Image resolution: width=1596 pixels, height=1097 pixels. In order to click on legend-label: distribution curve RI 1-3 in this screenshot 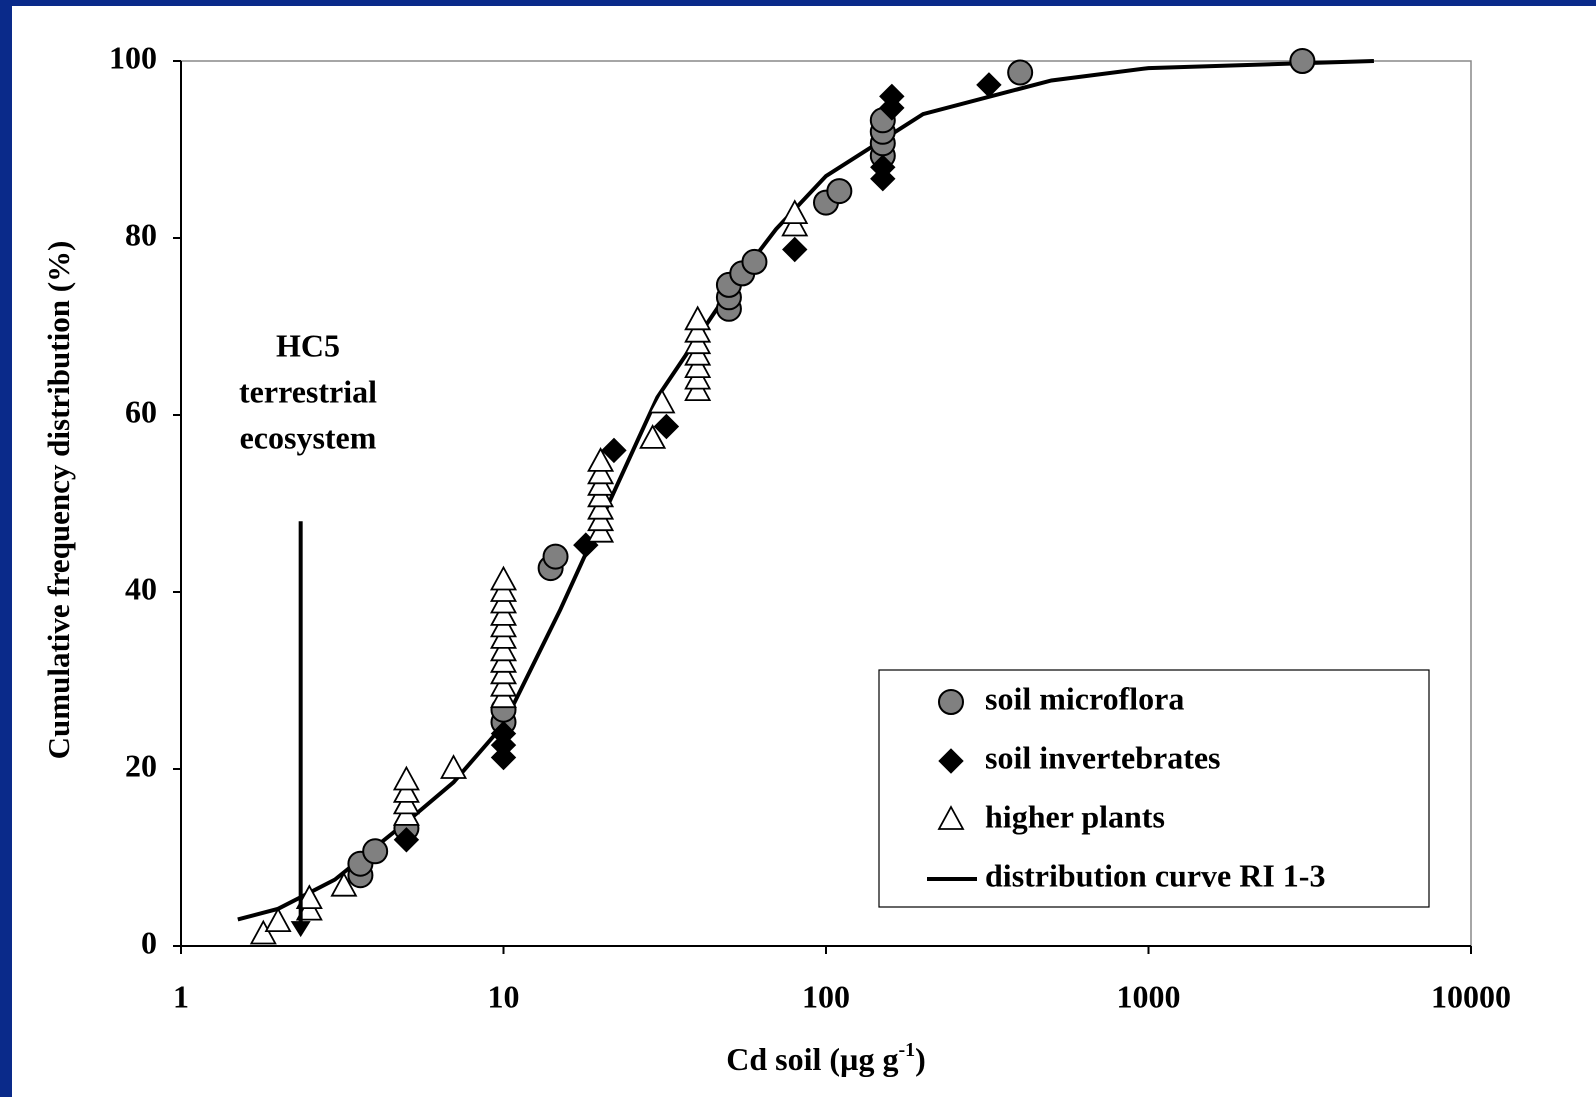, I will do `click(1155, 875)`.